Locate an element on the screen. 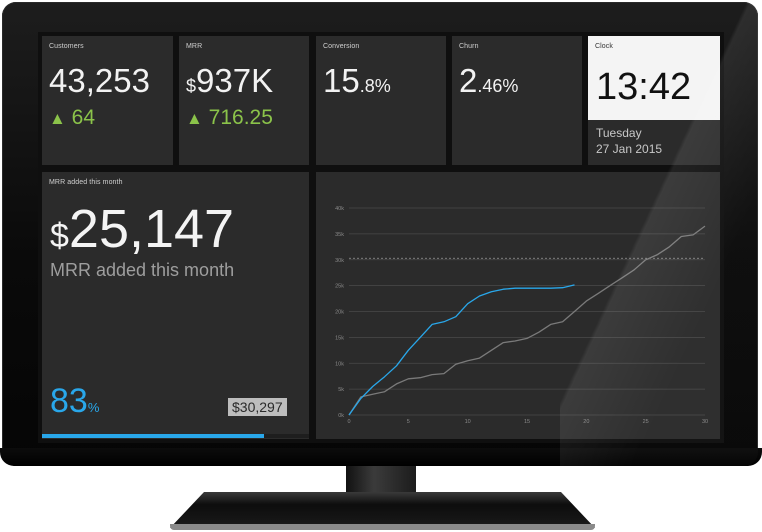  goal-percent: 83% is located at coordinates (74, 401).